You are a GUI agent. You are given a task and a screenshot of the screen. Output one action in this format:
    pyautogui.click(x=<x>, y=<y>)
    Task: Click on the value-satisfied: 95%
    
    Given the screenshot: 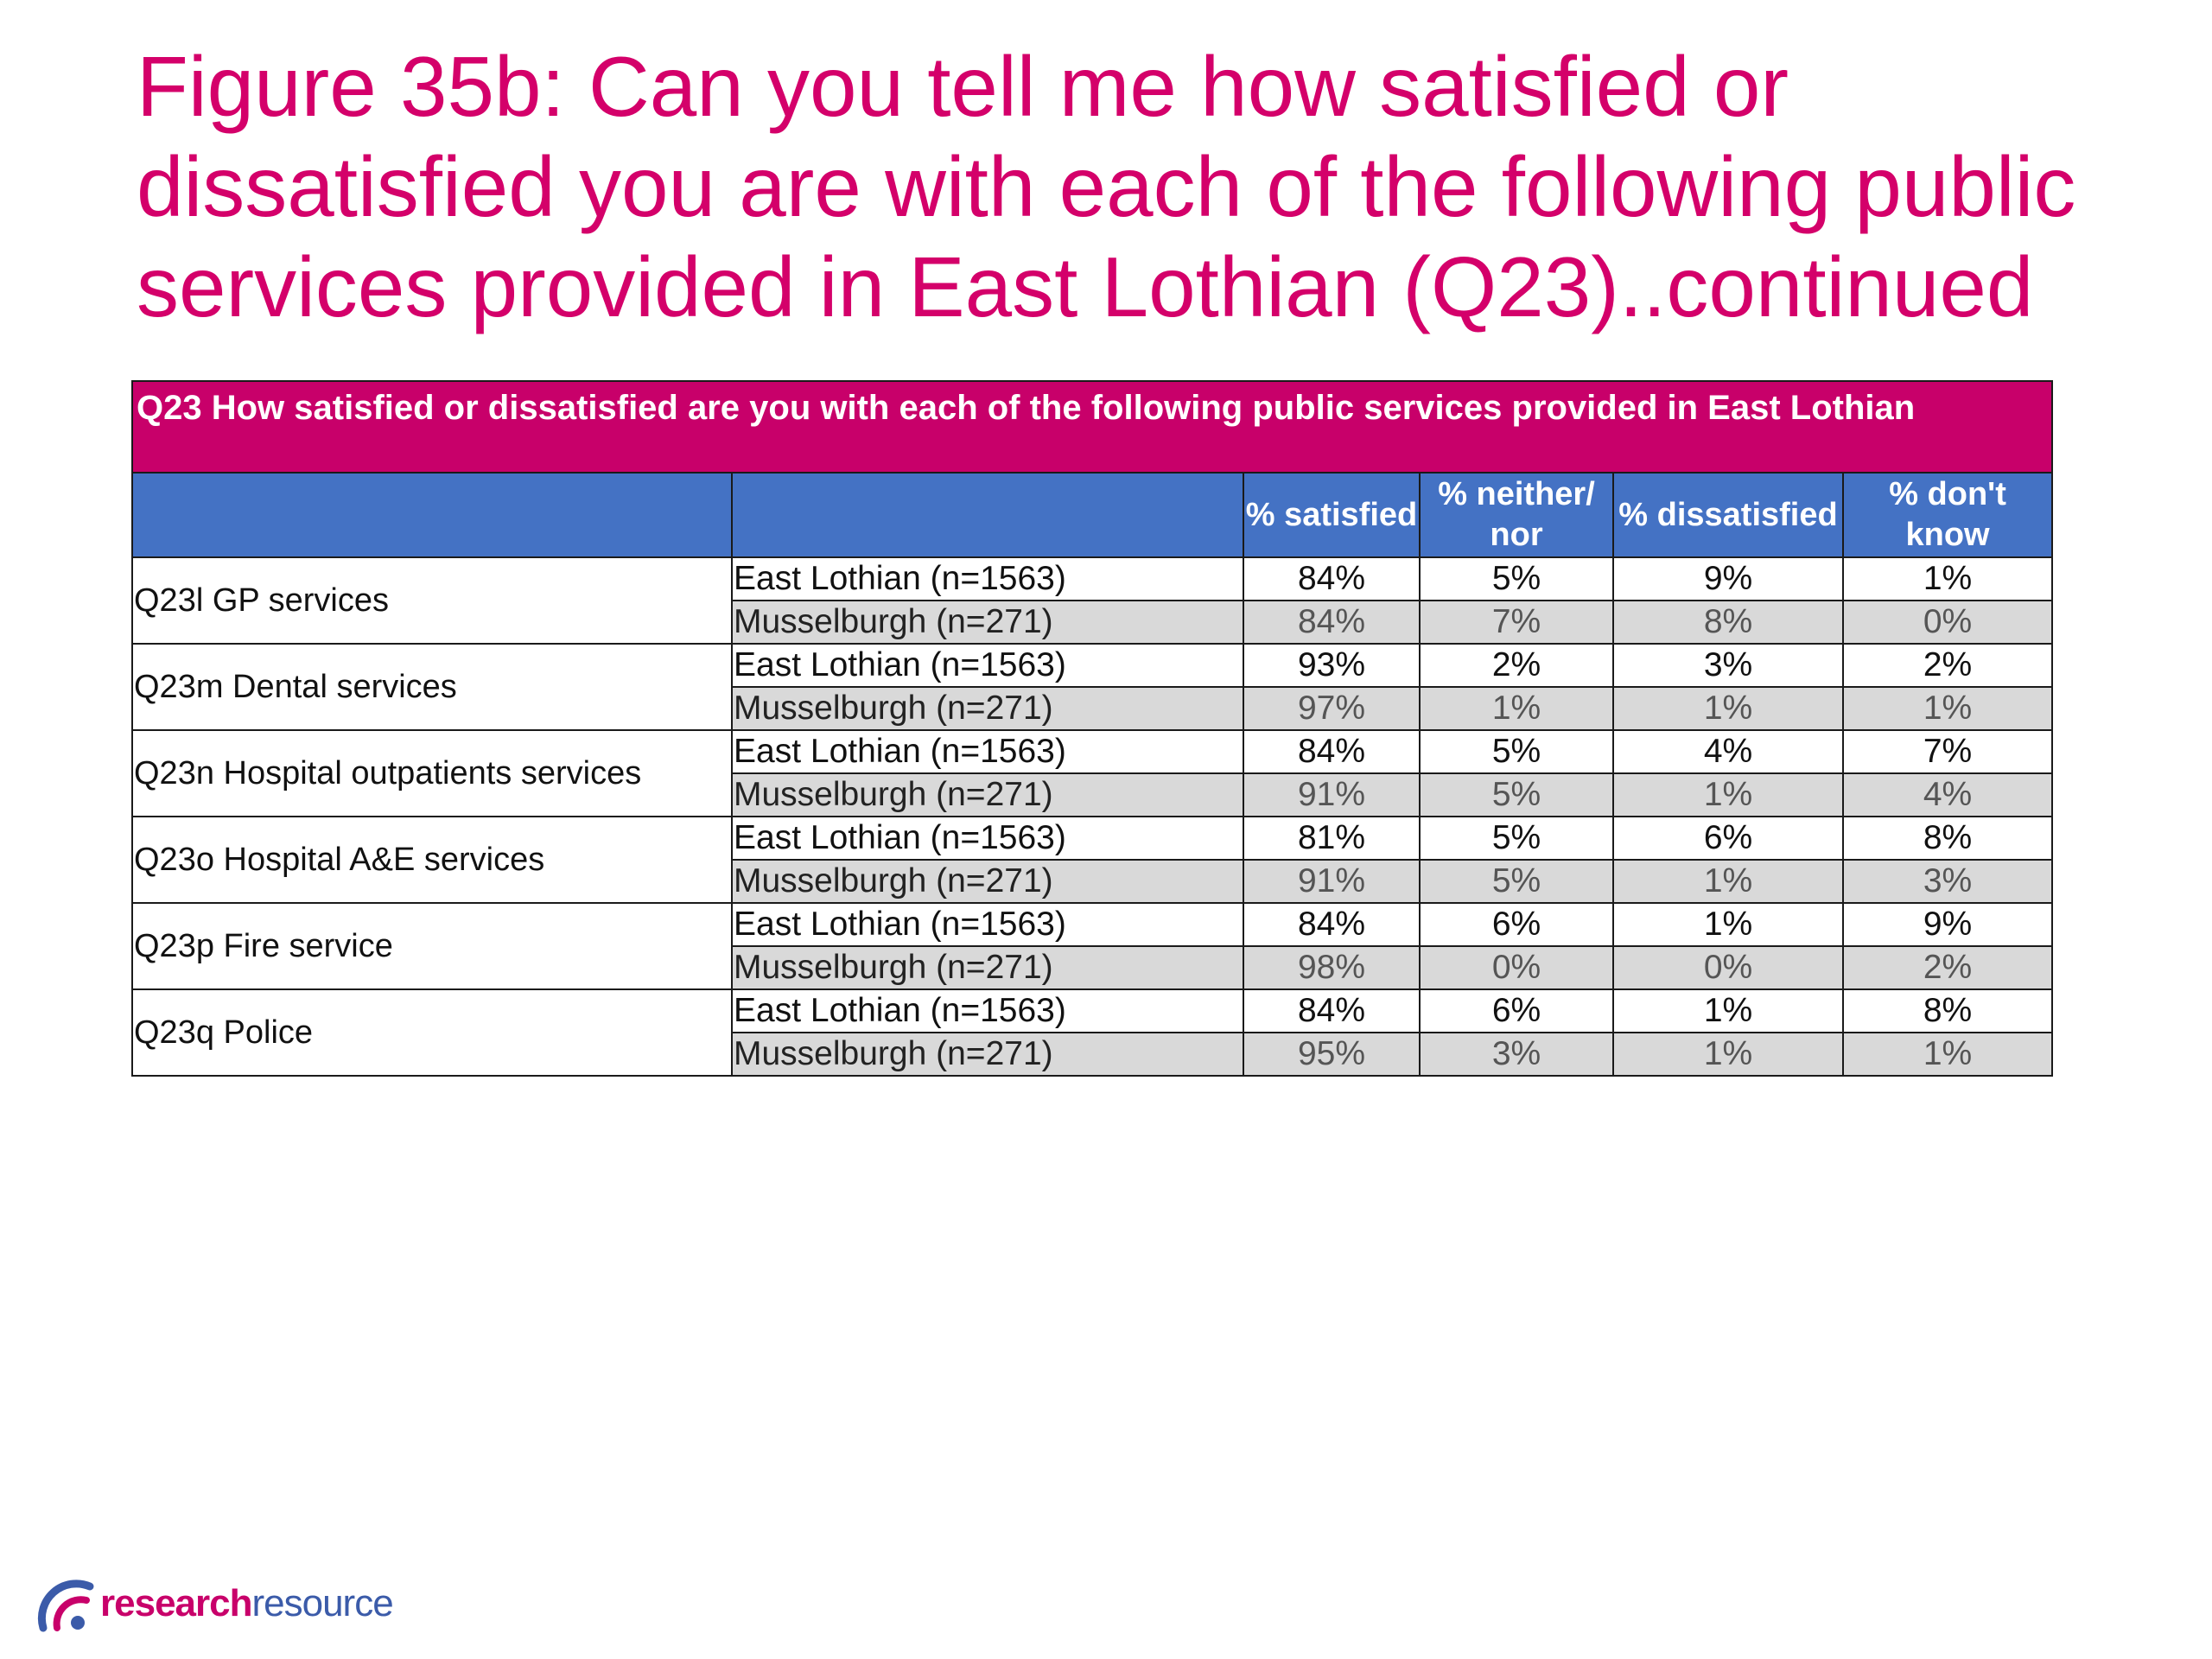 What is the action you would take?
    pyautogui.click(x=1332, y=1054)
    